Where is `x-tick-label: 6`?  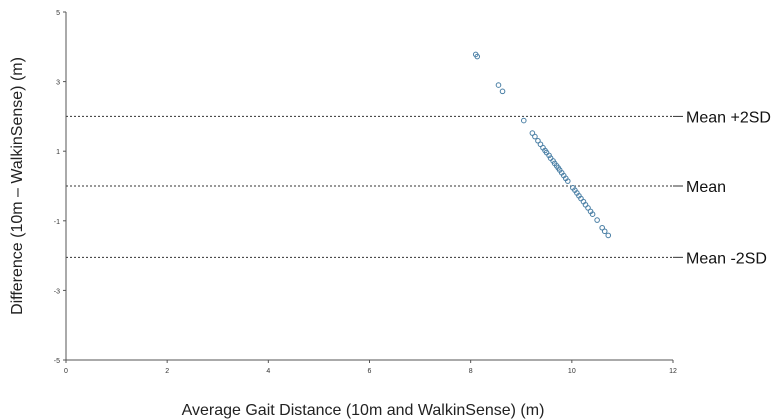 x-tick-label: 6 is located at coordinates (370, 371).